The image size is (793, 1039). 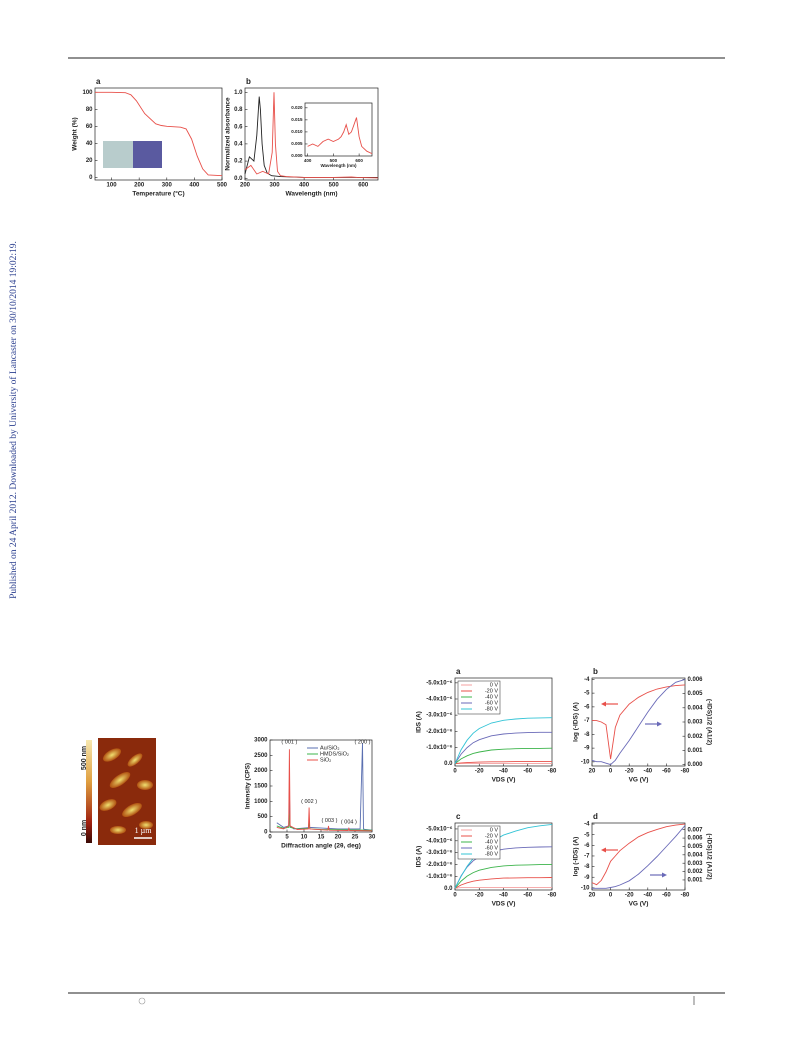 I want to click on y-tick-label: 0, so click(x=91, y=178).